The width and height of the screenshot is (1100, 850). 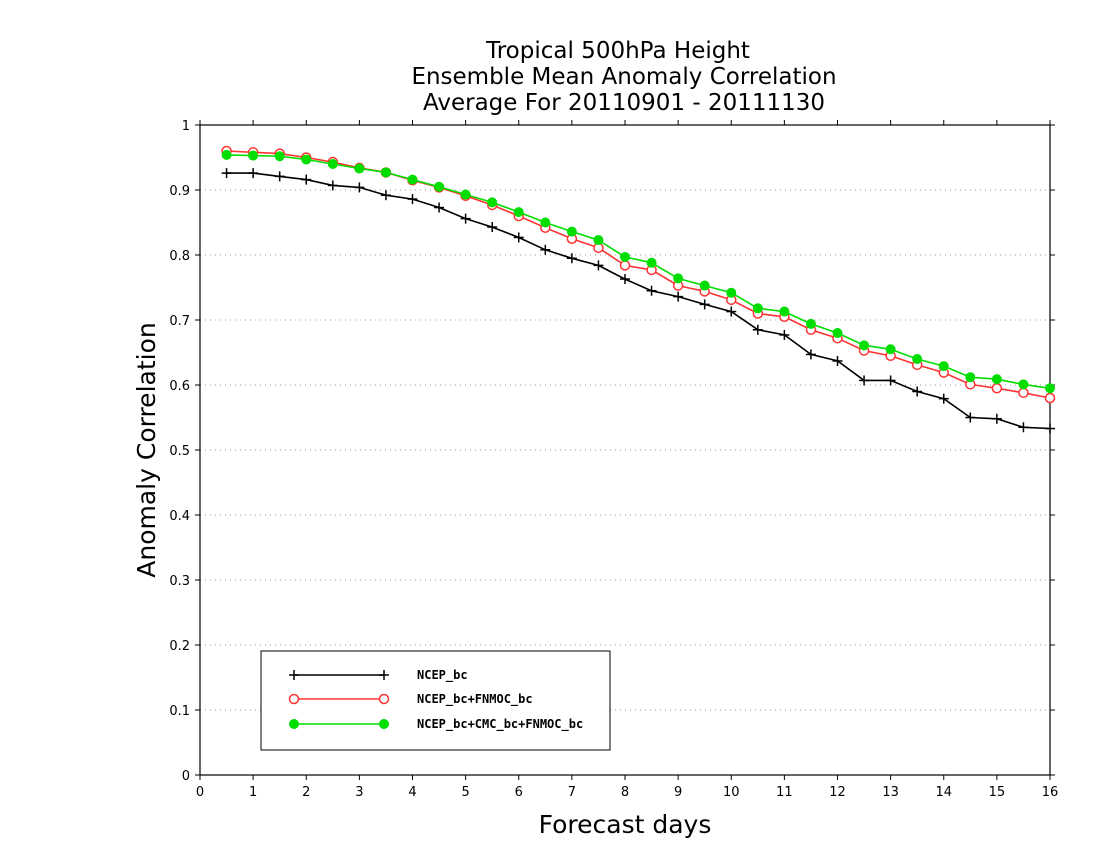 I want to click on x-tick-label: 12, so click(x=837, y=792).